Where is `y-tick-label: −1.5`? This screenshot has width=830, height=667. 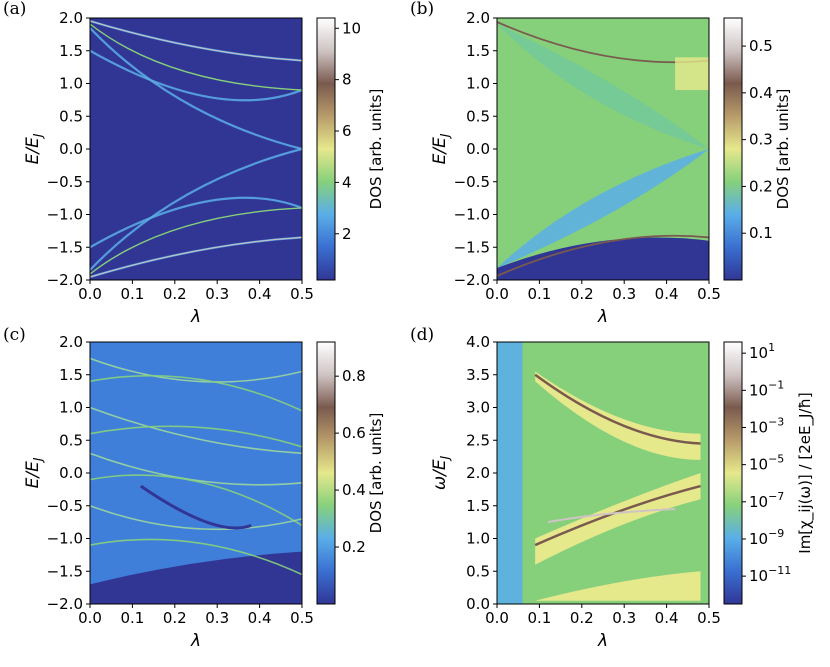 y-tick-label: −1.5 is located at coordinates (472, 247).